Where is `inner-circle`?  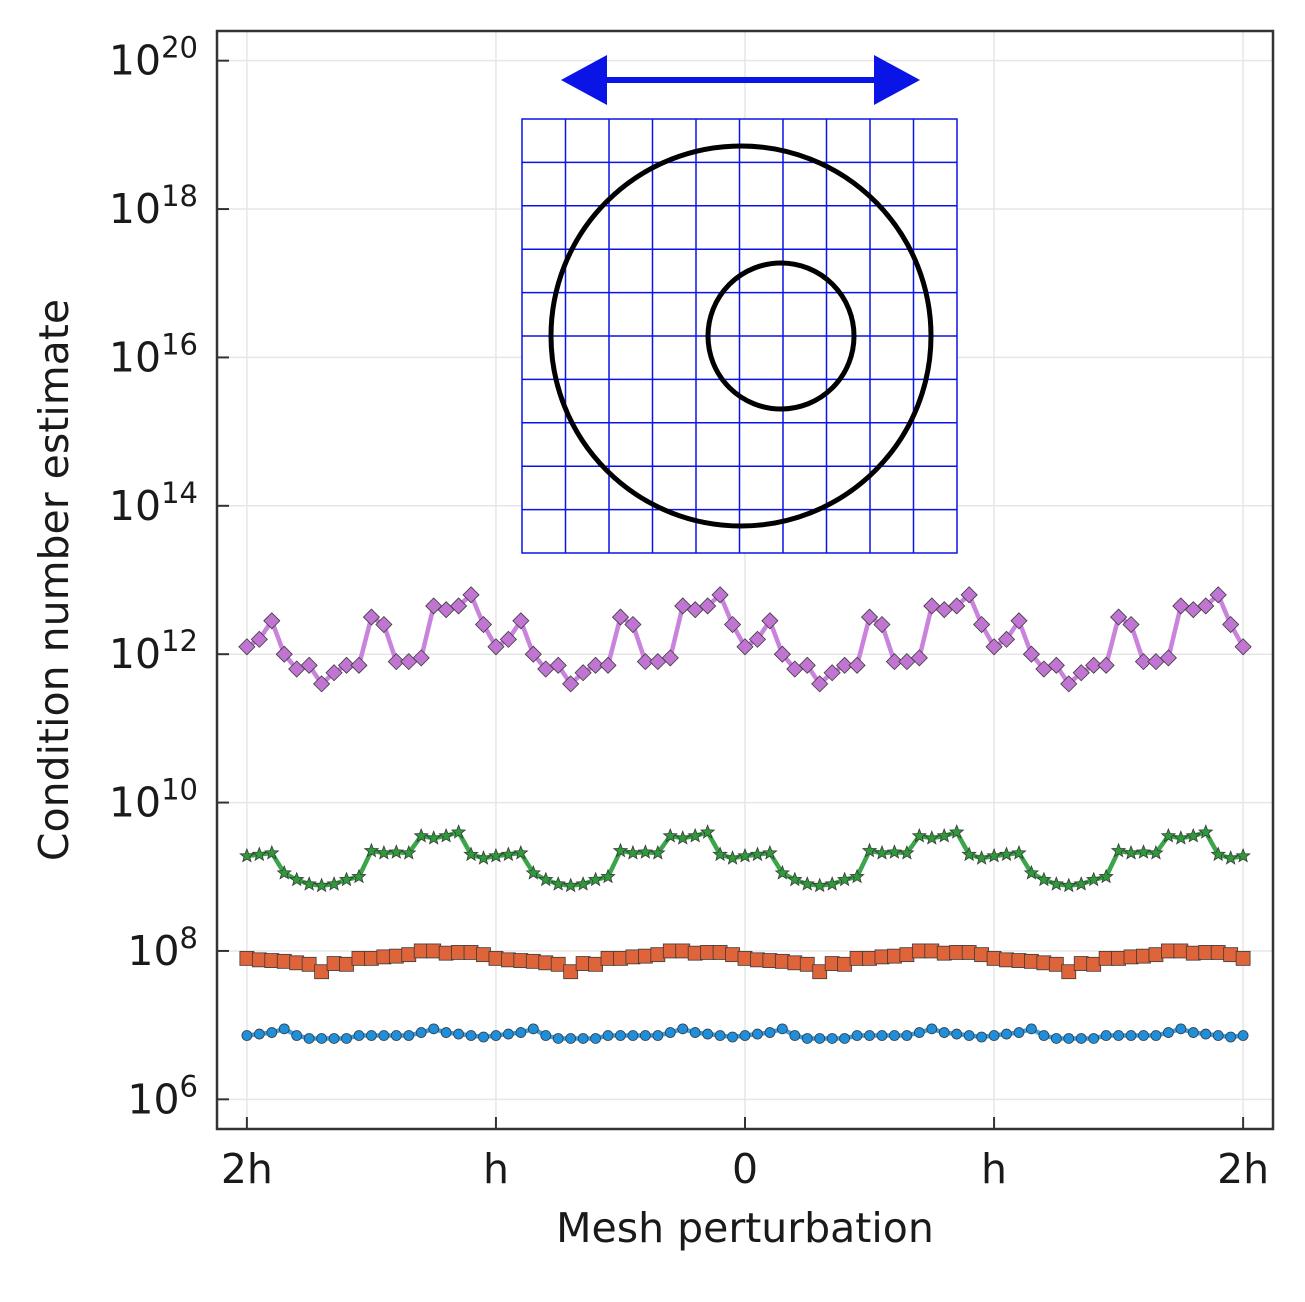
inner-circle is located at coordinates (781, 336).